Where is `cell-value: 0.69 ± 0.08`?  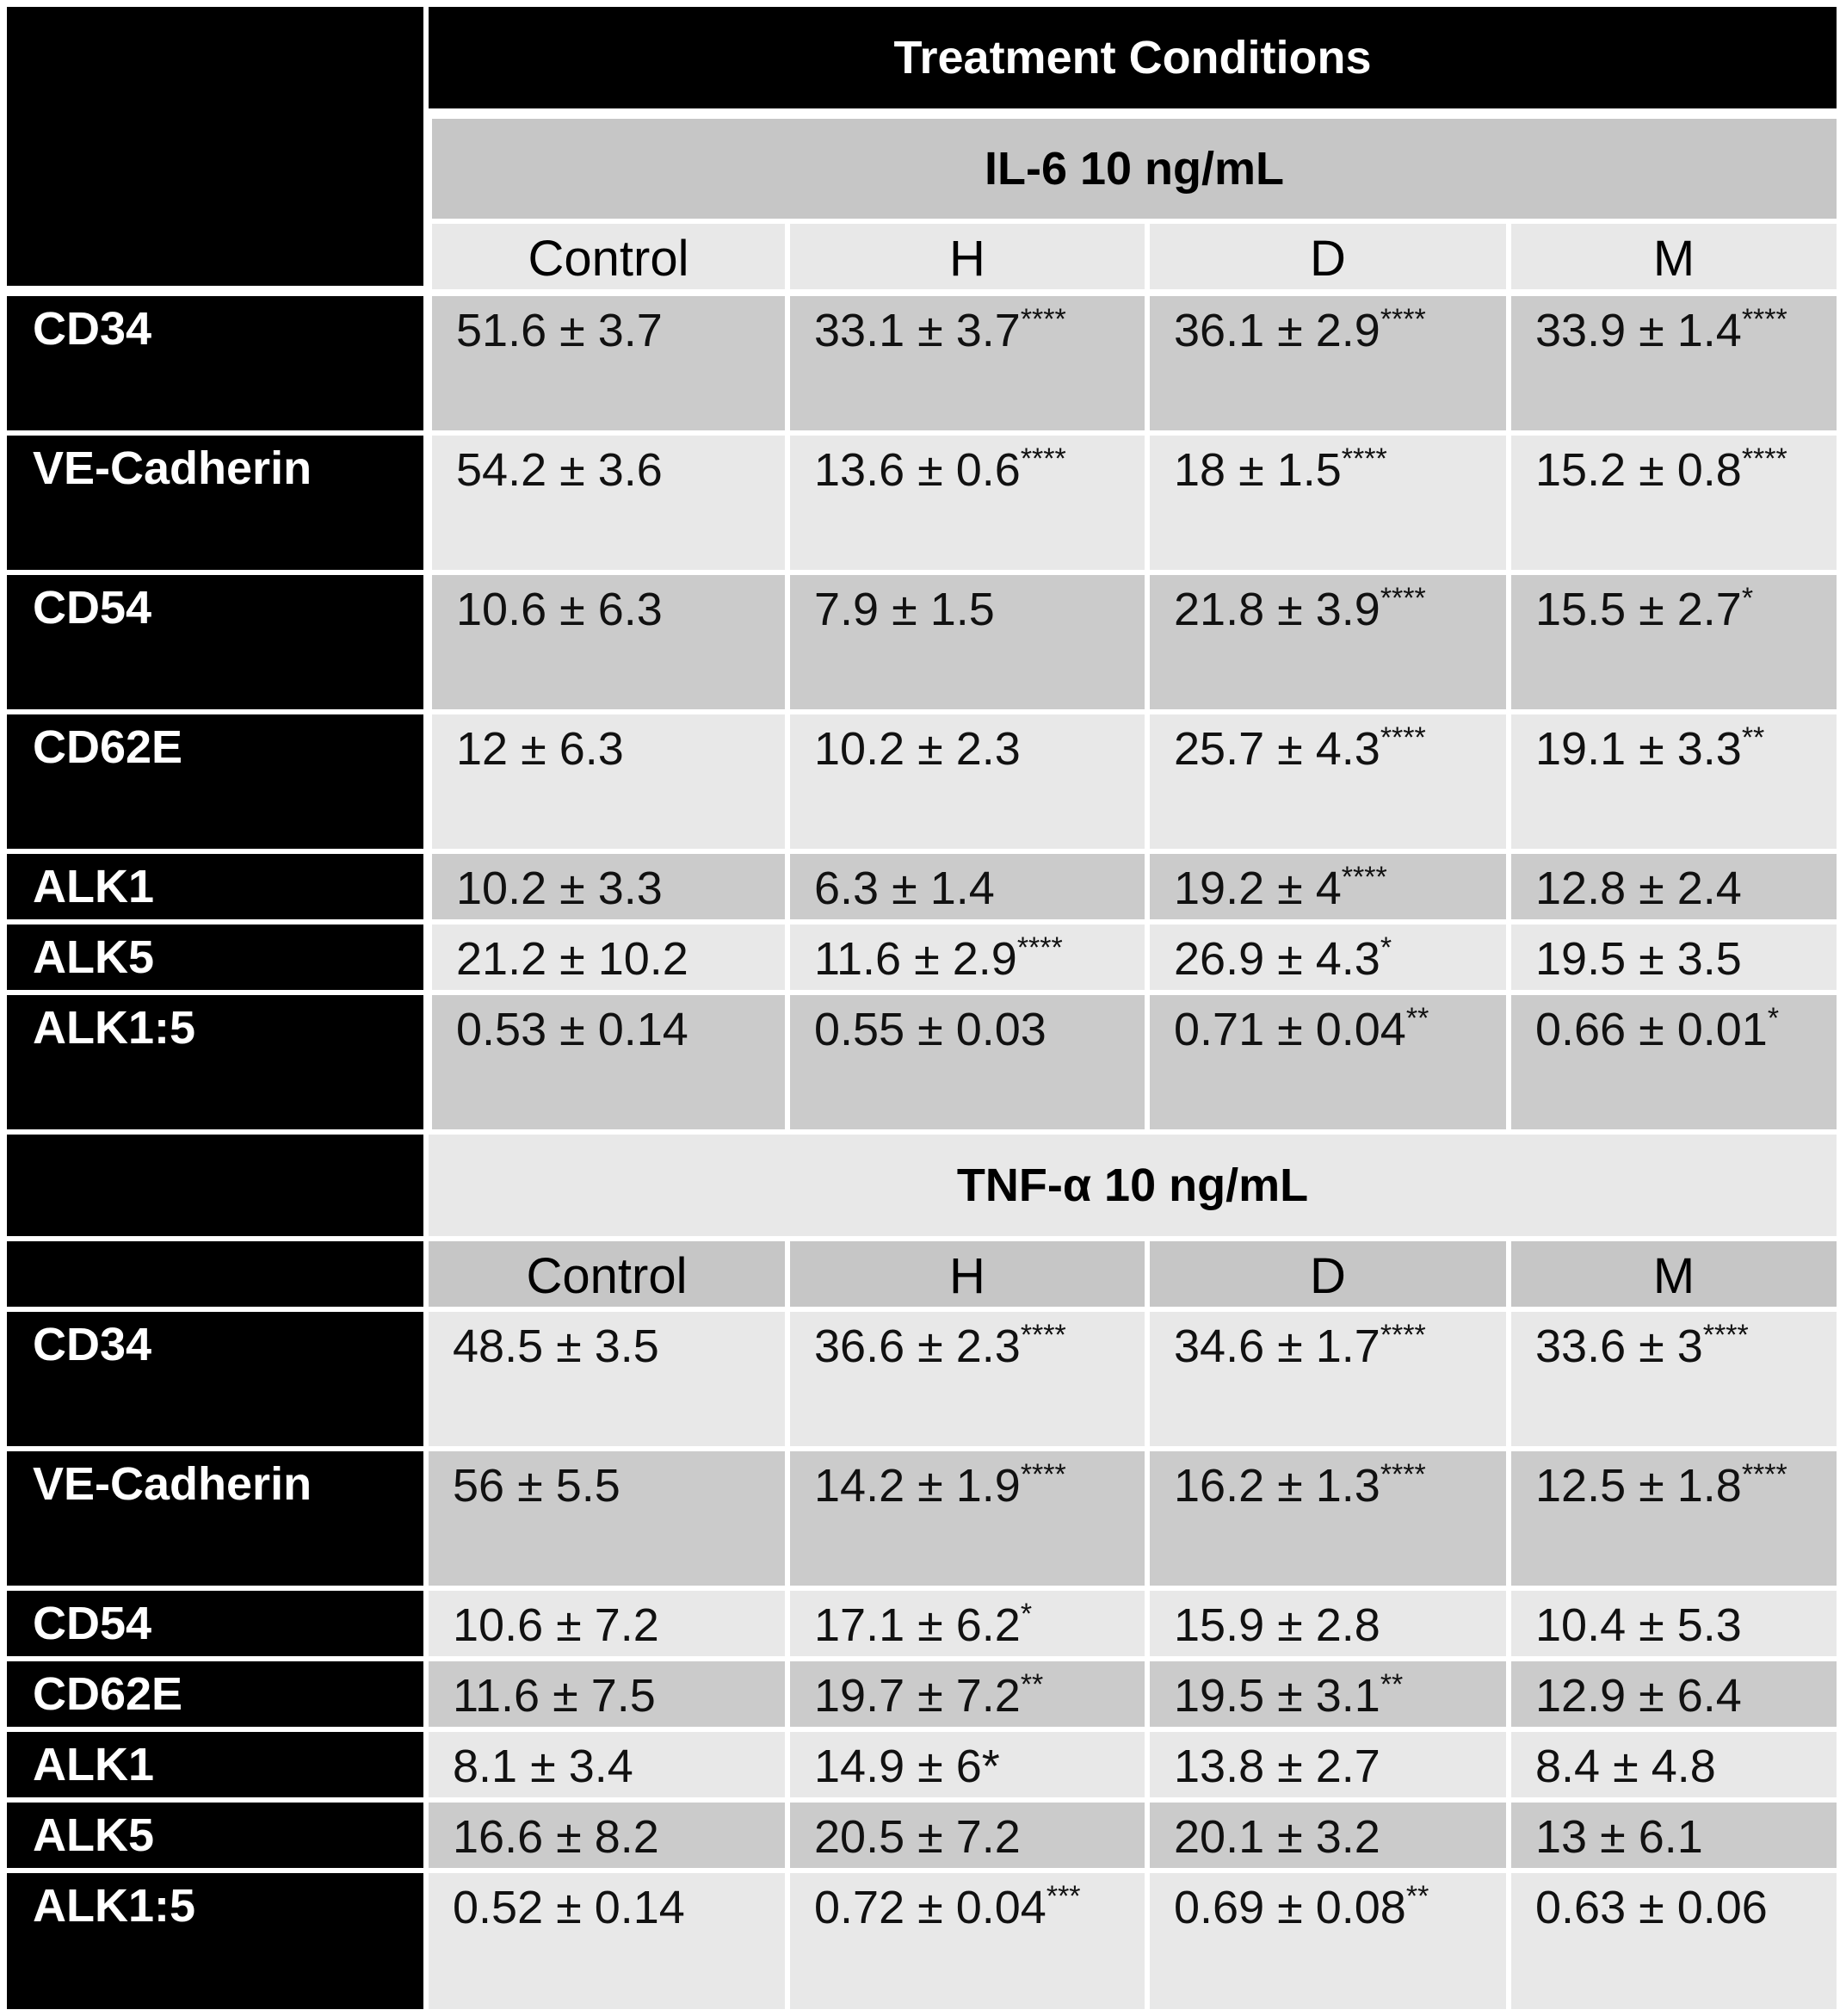 cell-value: 0.69 ± 0.08 is located at coordinates (1290, 1908).